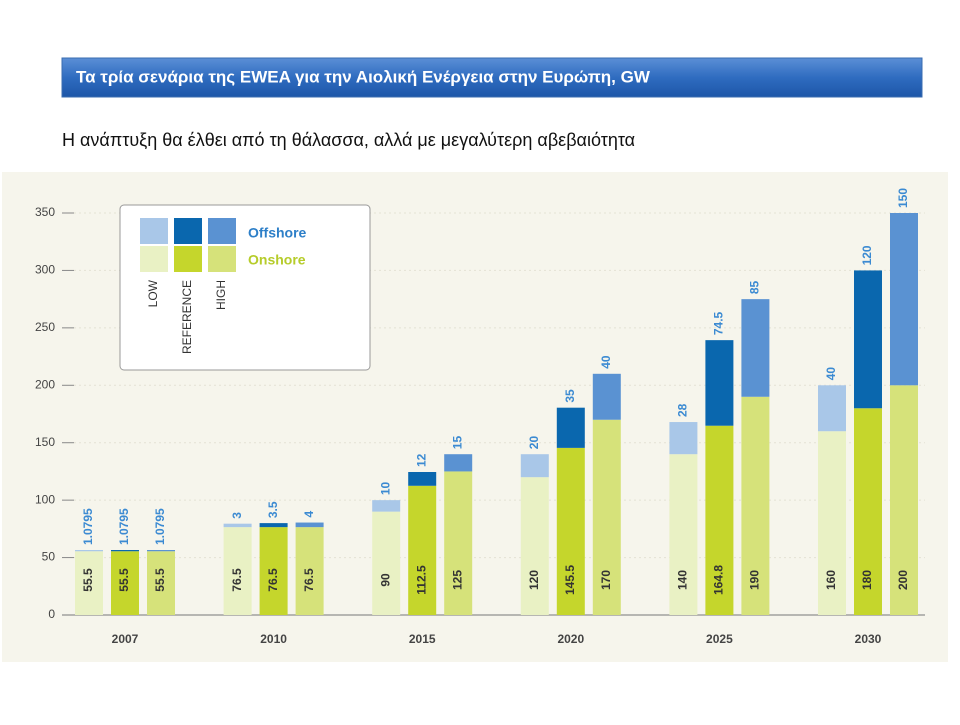  I want to click on value-label: 112.5, so click(421, 580).